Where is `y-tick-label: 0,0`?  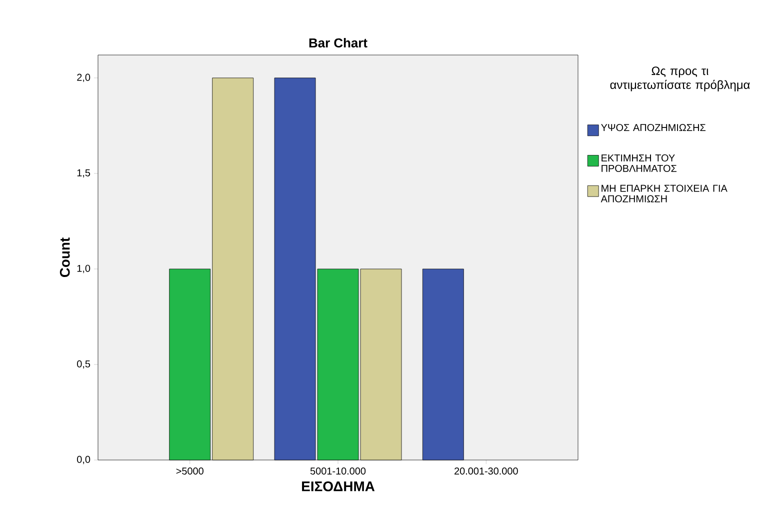 y-tick-label: 0,0 is located at coordinates (83, 460).